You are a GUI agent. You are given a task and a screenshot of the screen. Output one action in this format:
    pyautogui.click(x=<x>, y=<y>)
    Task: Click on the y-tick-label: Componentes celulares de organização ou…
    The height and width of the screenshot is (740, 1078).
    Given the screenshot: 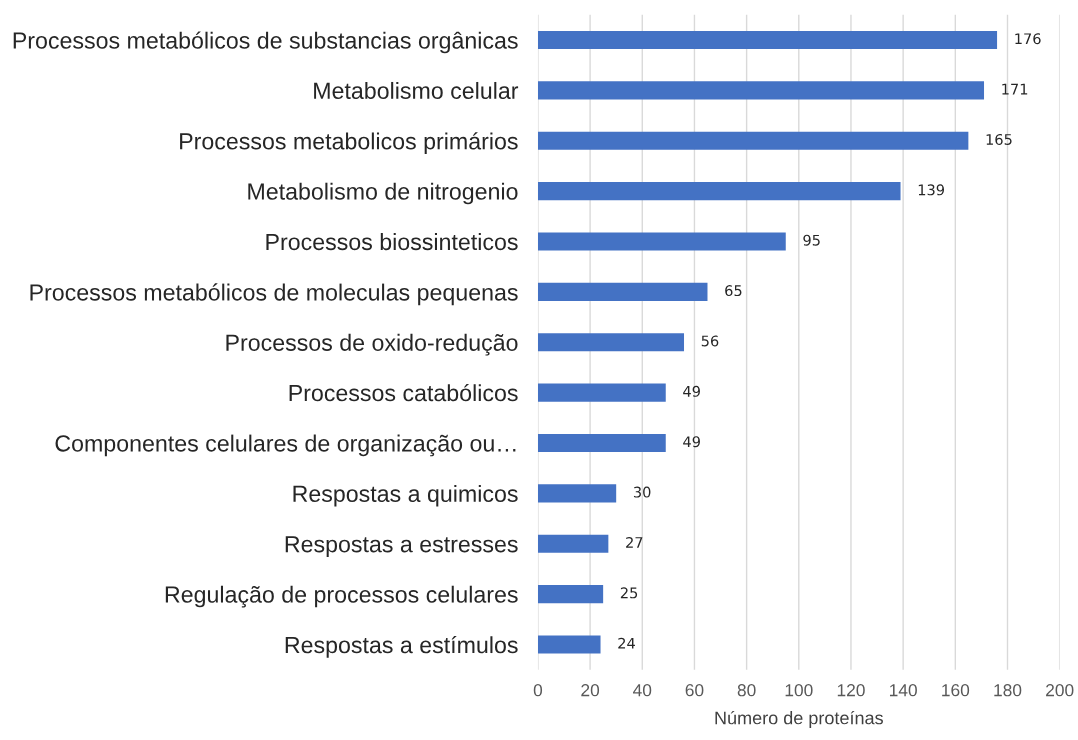 What is the action you would take?
    pyautogui.click(x=285, y=445)
    